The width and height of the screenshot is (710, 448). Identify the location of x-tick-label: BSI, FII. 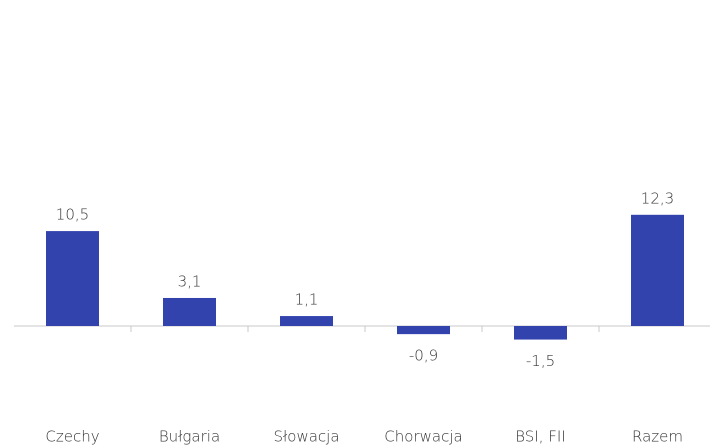
(540, 437).